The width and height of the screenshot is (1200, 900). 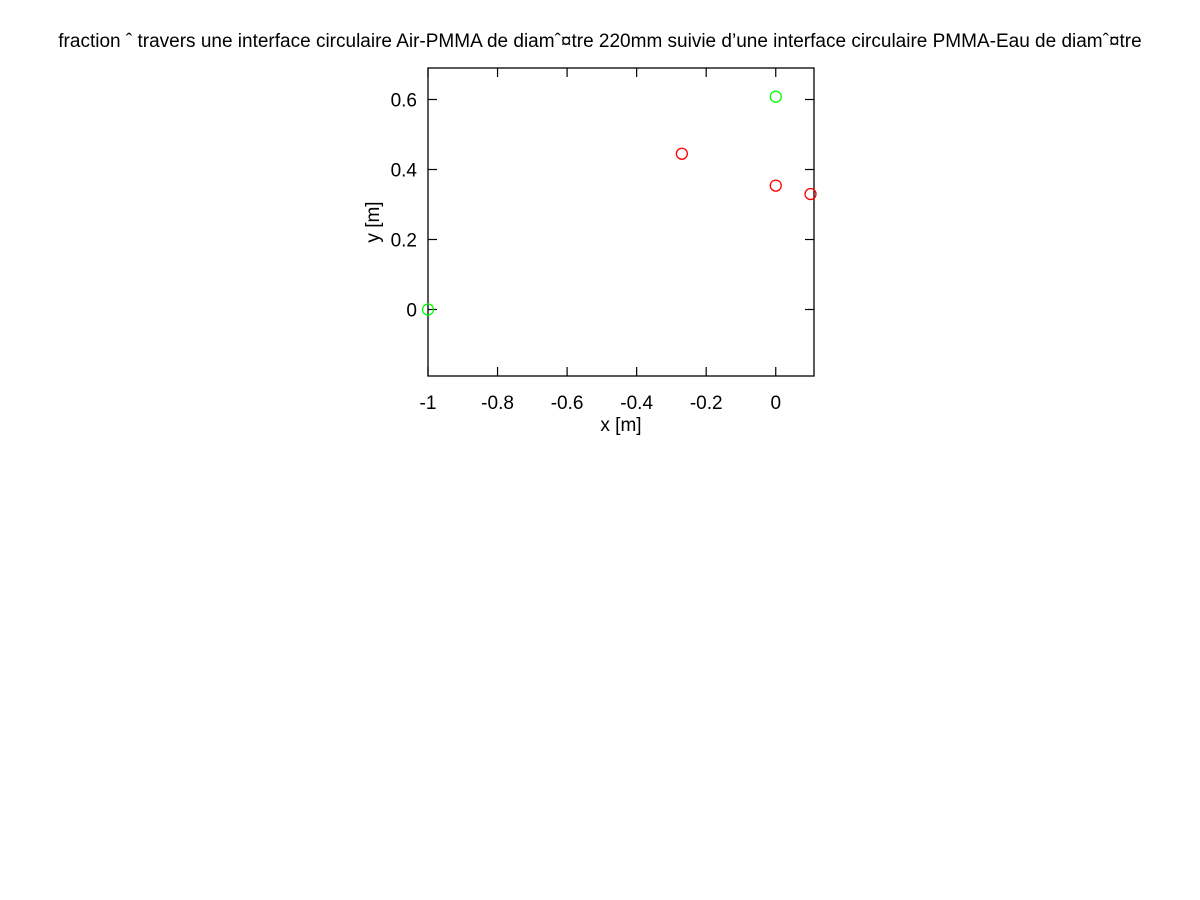 I want to click on data-points, so click(x=619, y=203).